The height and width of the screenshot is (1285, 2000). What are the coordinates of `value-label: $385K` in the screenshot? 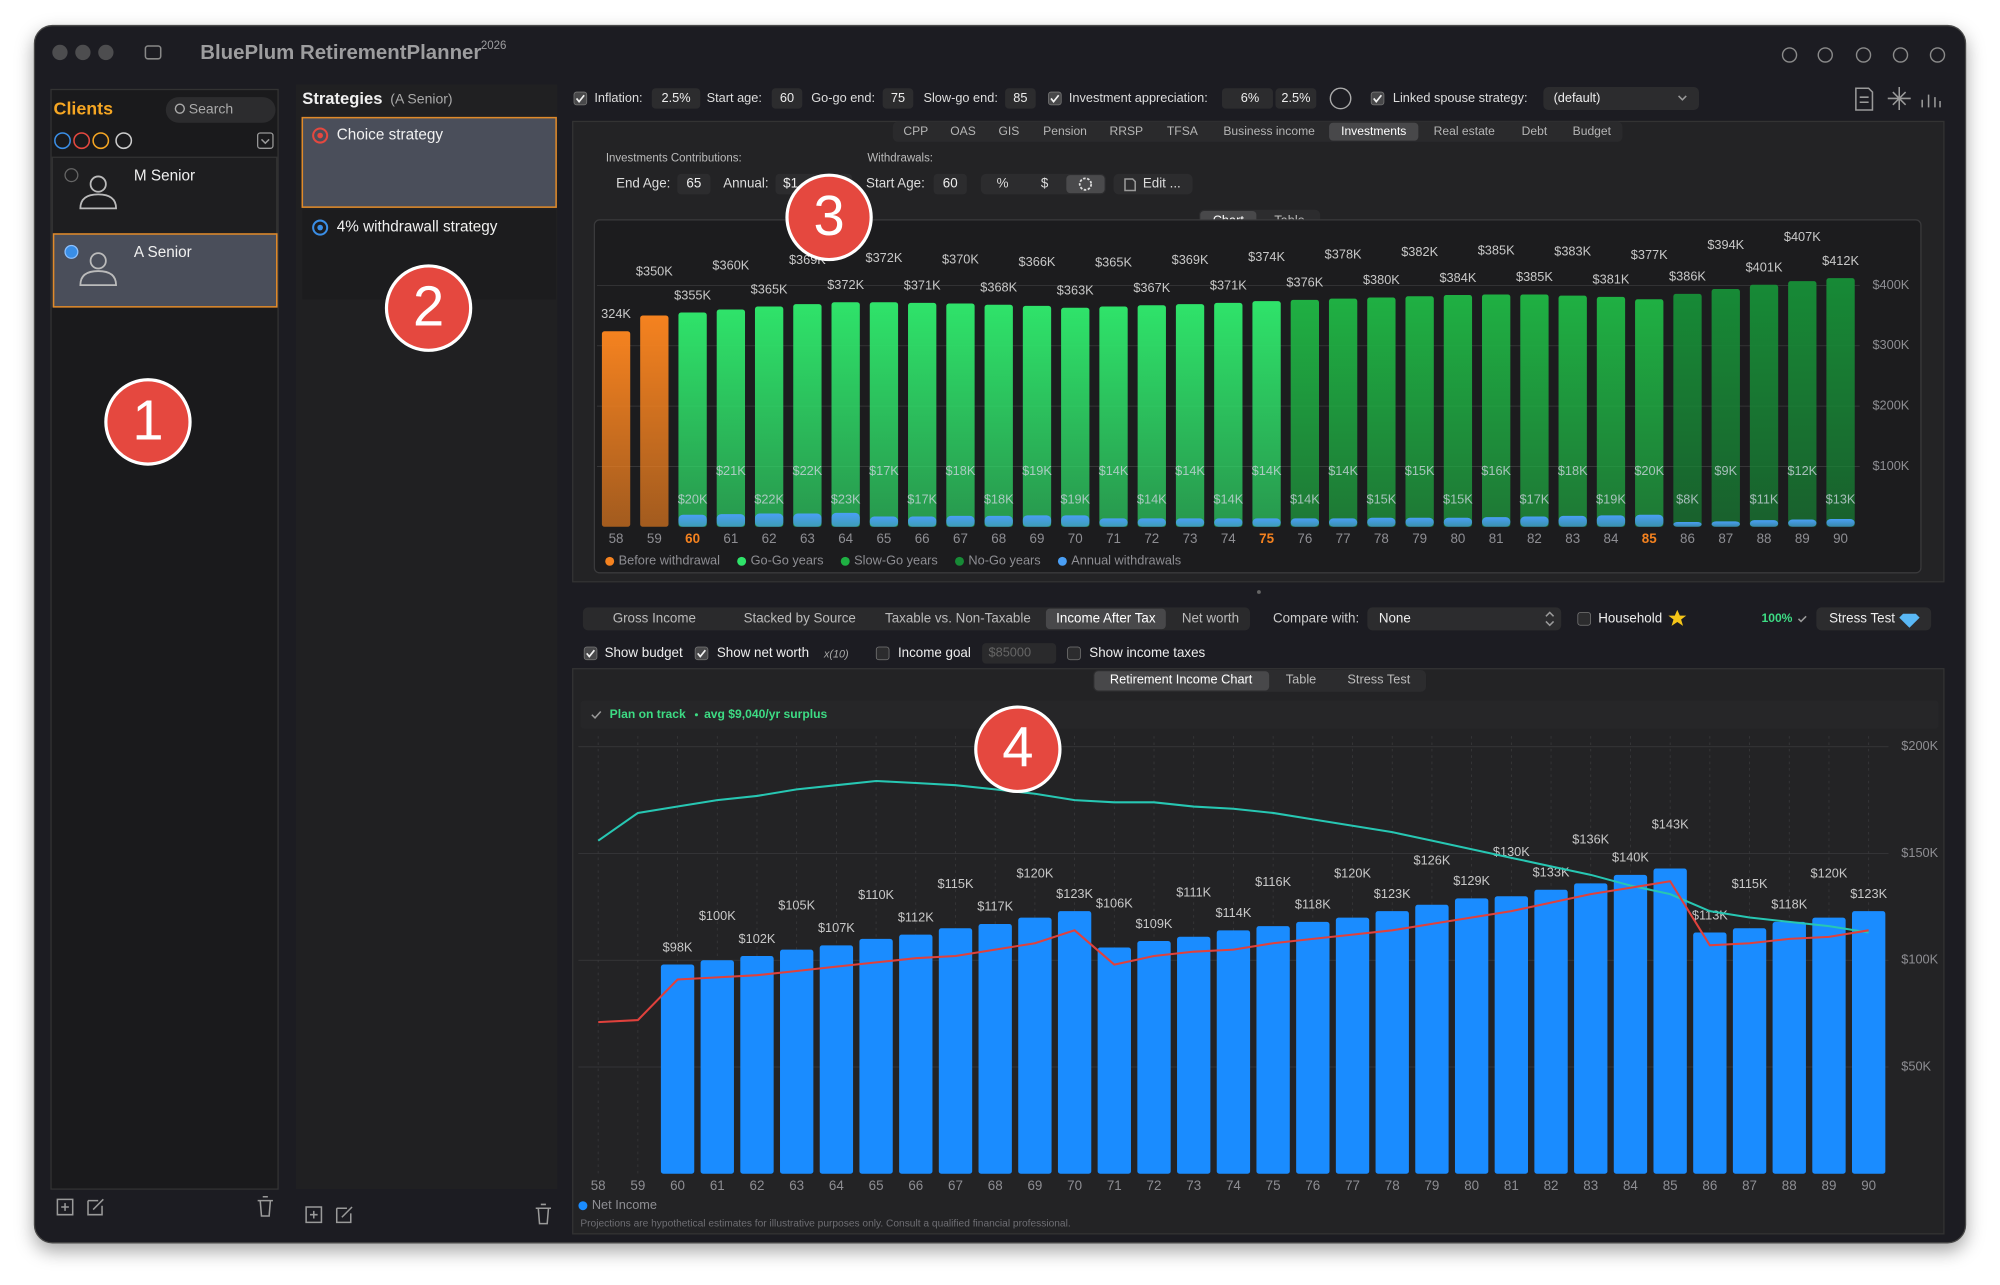 It's located at (1534, 276).